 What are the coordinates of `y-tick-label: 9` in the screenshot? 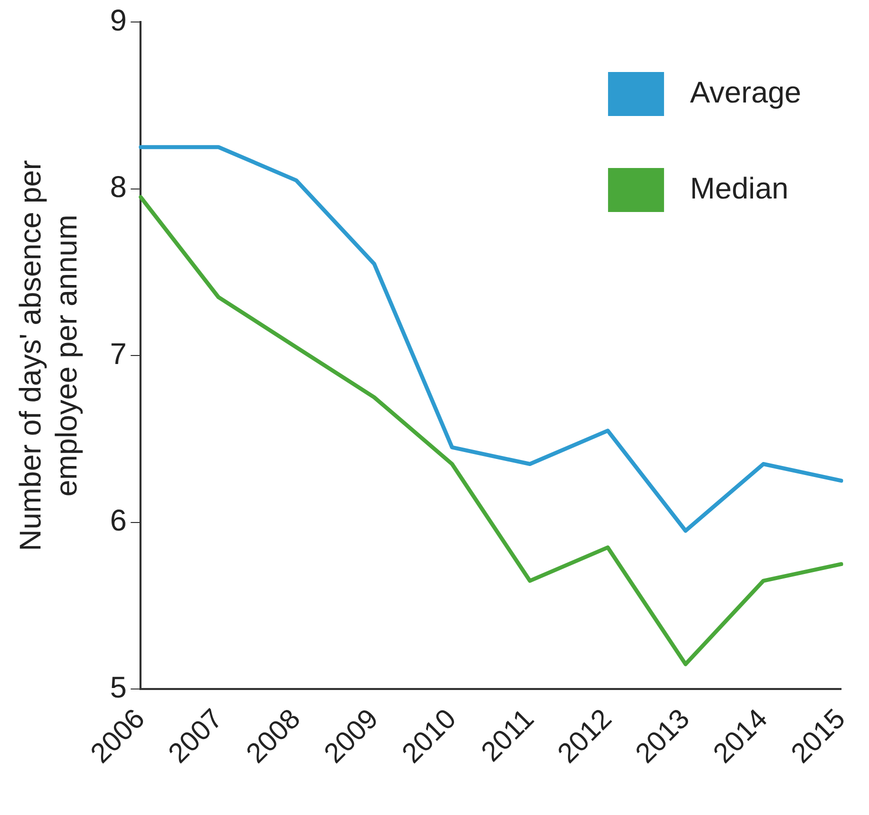 It's located at (118, 21).